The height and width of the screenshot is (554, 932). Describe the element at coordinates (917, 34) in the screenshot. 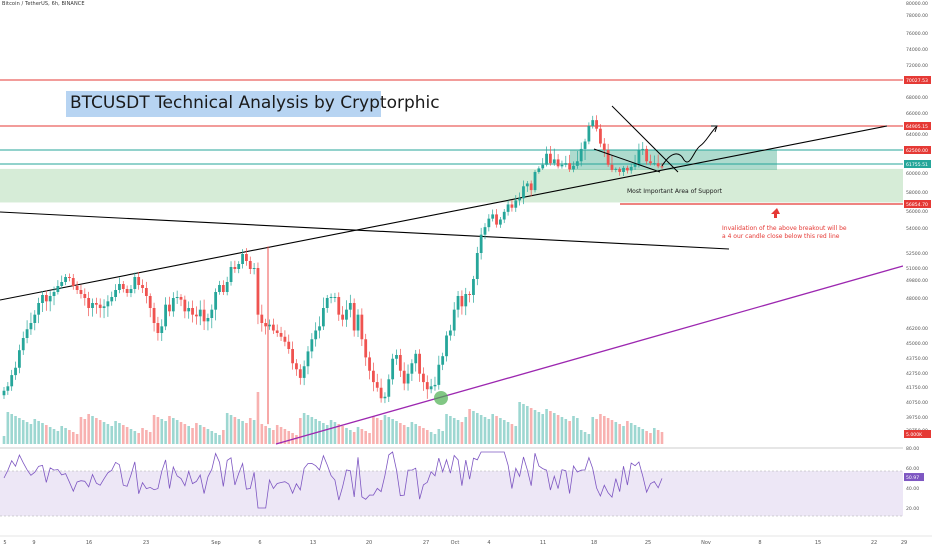

I see `price-label: 76000.00` at that location.